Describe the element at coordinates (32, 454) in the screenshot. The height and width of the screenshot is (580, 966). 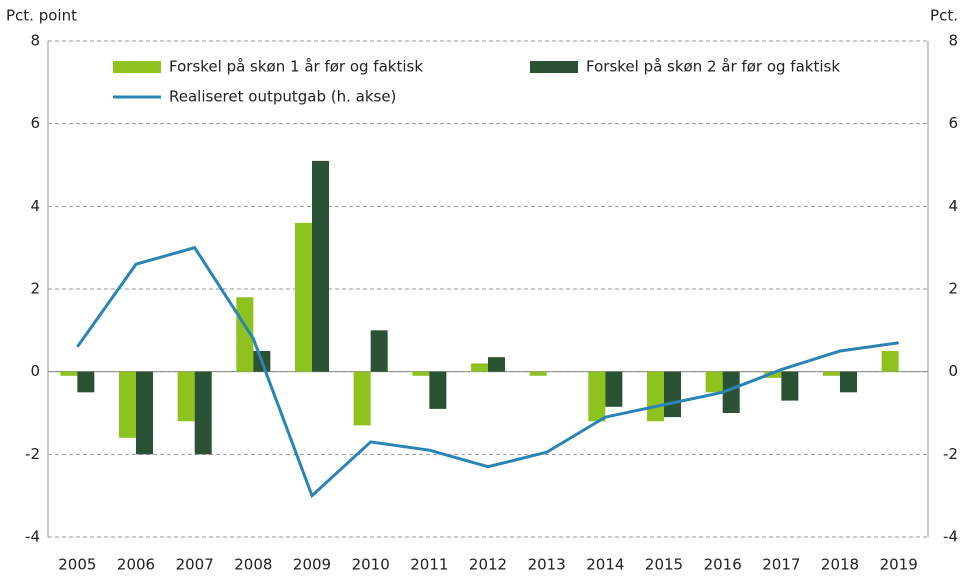
I see `y-tick-label: -2` at that location.